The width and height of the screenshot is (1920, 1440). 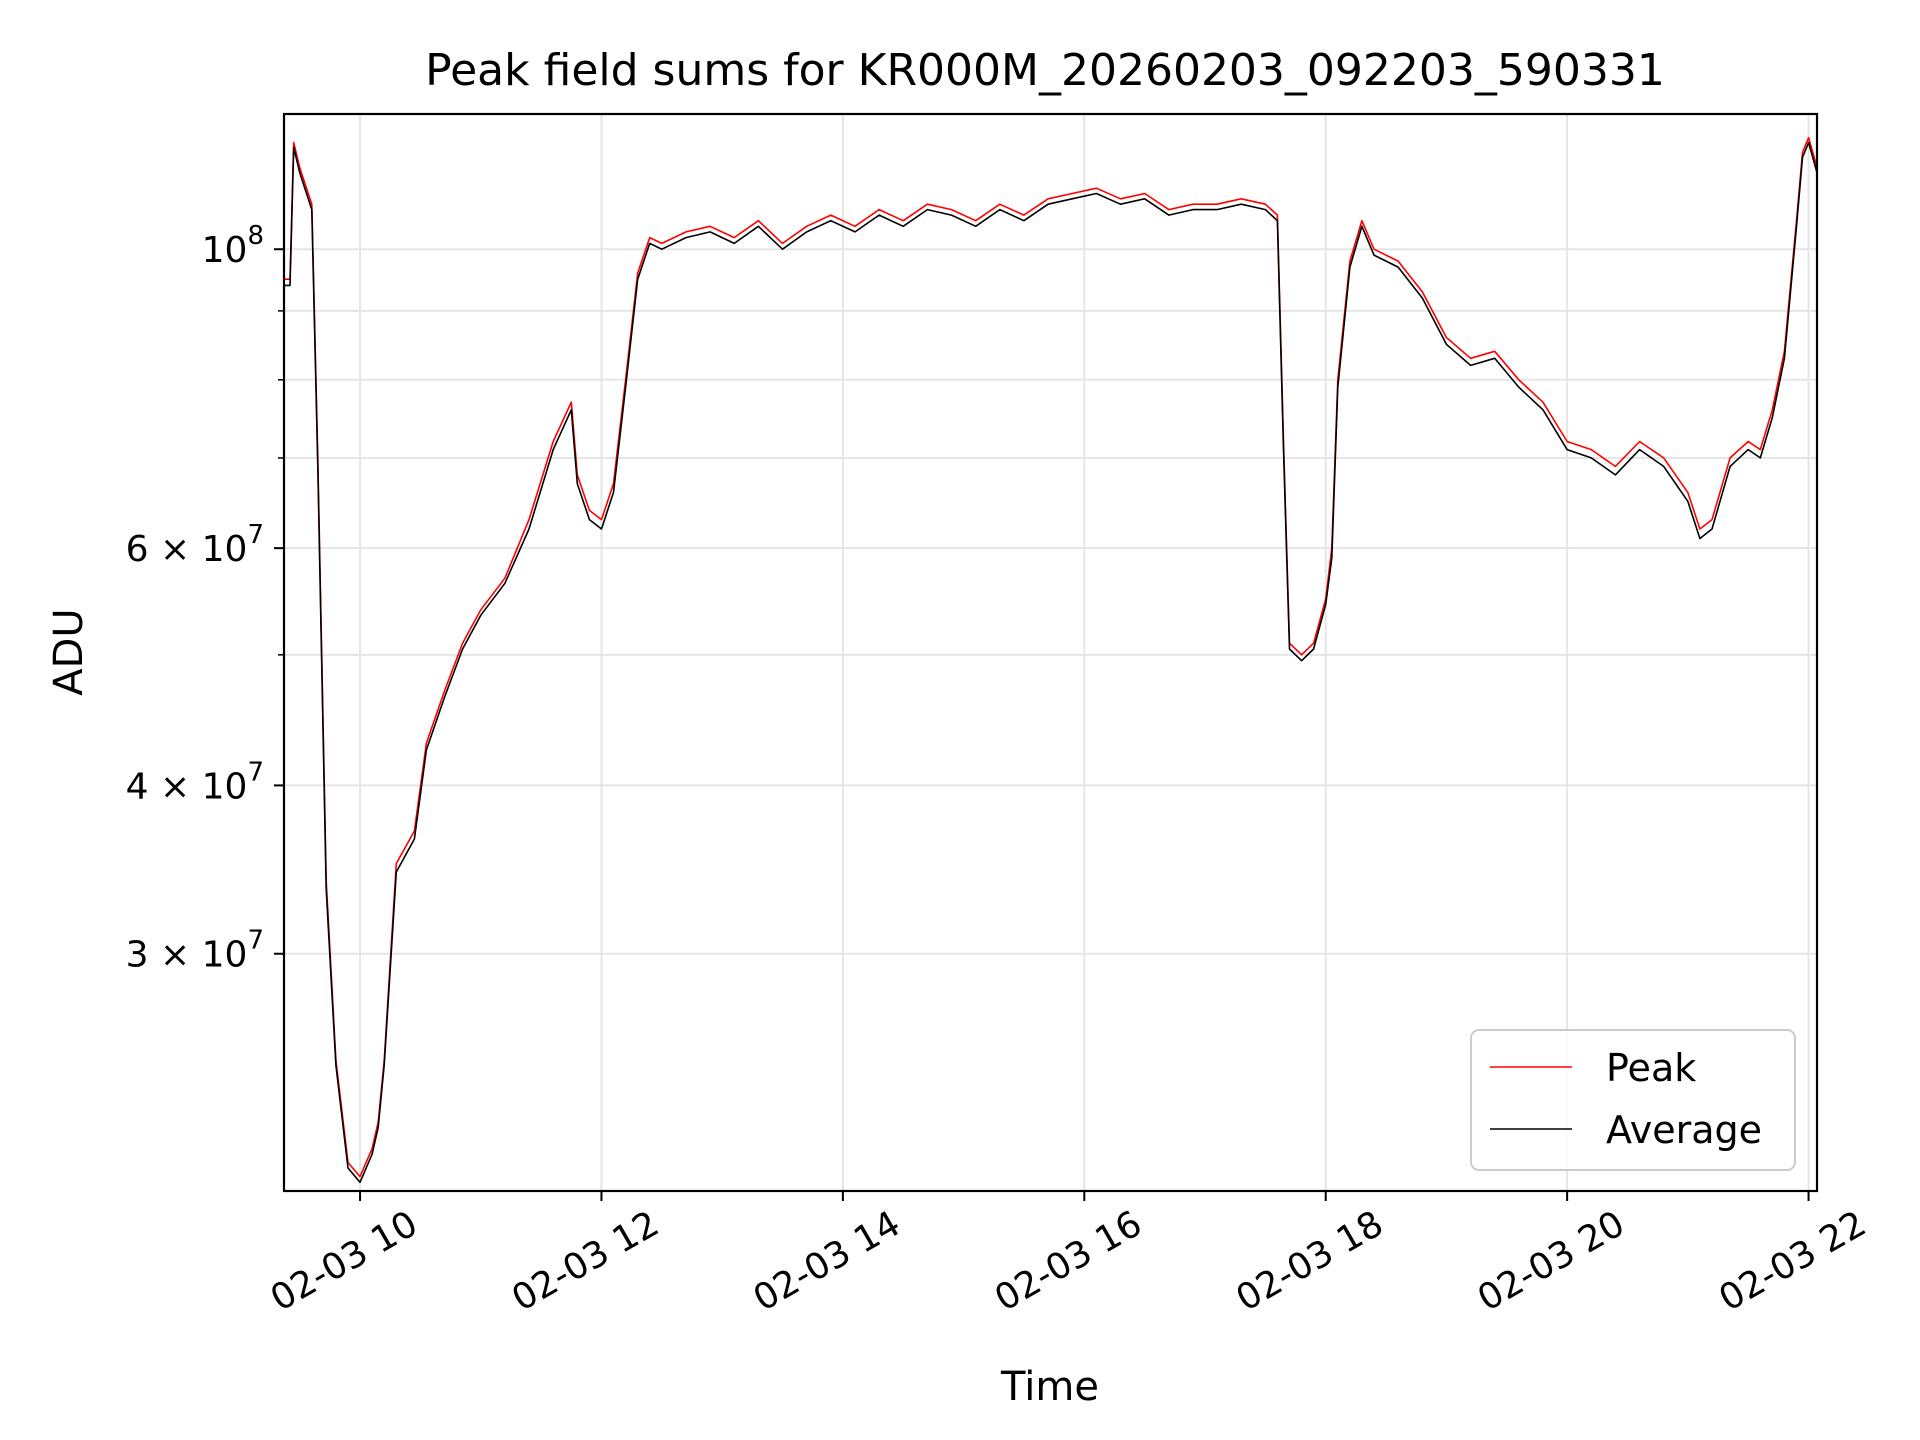 What do you see at coordinates (195, 951) in the screenshot?
I see `y-tick-label: 3 × 107` at bounding box center [195, 951].